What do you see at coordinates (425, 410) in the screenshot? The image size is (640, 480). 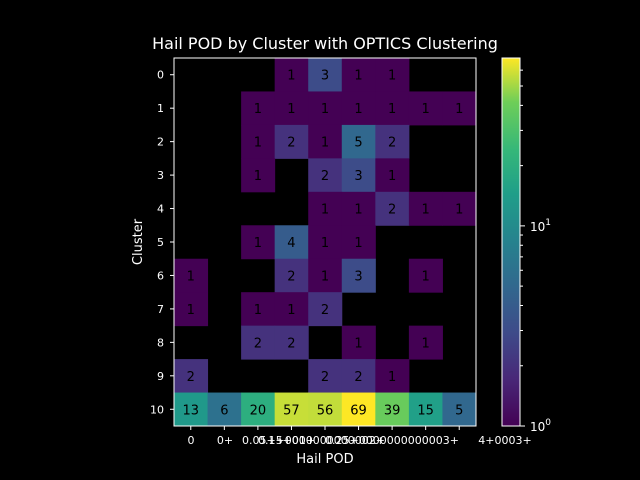 I see `cell-value-label: 15` at bounding box center [425, 410].